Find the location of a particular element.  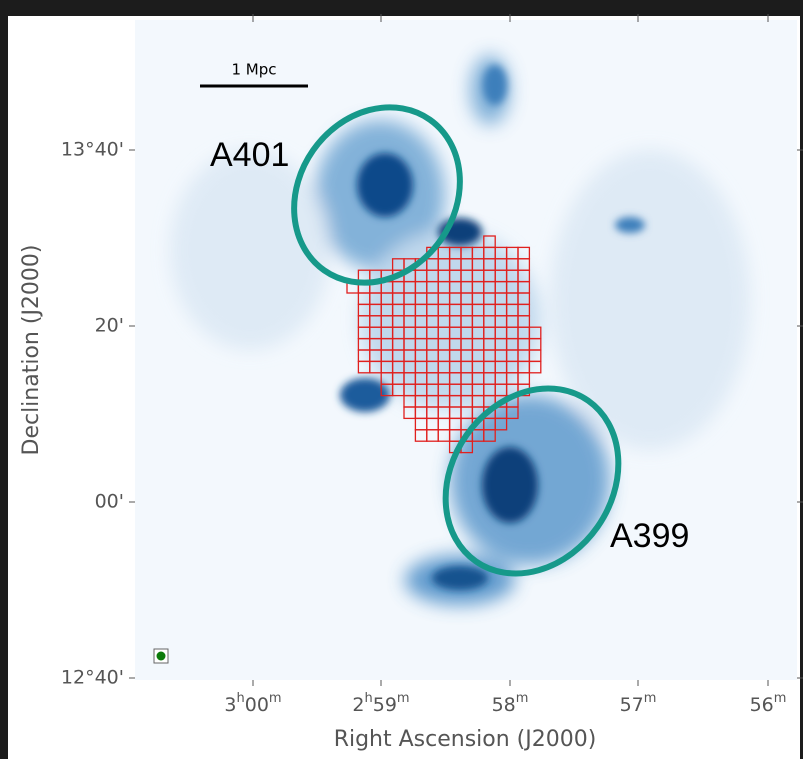

x-axis-label: Right Ascension (J2000) is located at coordinates (465, 739).